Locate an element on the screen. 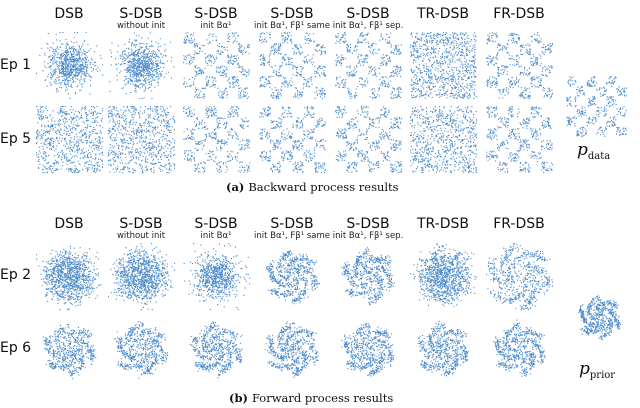 The image size is (640, 408). row-label: Ep 5 is located at coordinates (15, 139).